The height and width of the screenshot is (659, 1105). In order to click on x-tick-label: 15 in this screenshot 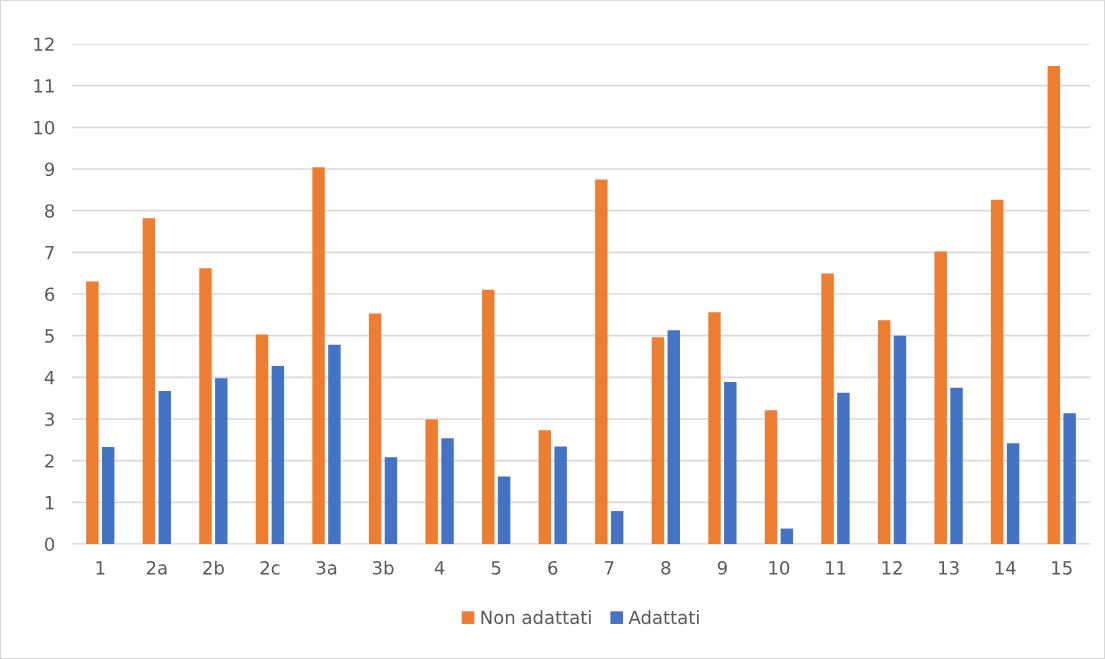, I will do `click(1062, 568)`.